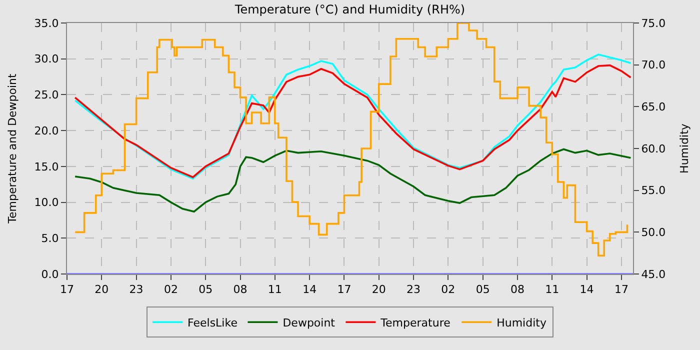 The width and height of the screenshot is (700, 350). I want to click on y2-tick-label: 50.0, so click(653, 233).